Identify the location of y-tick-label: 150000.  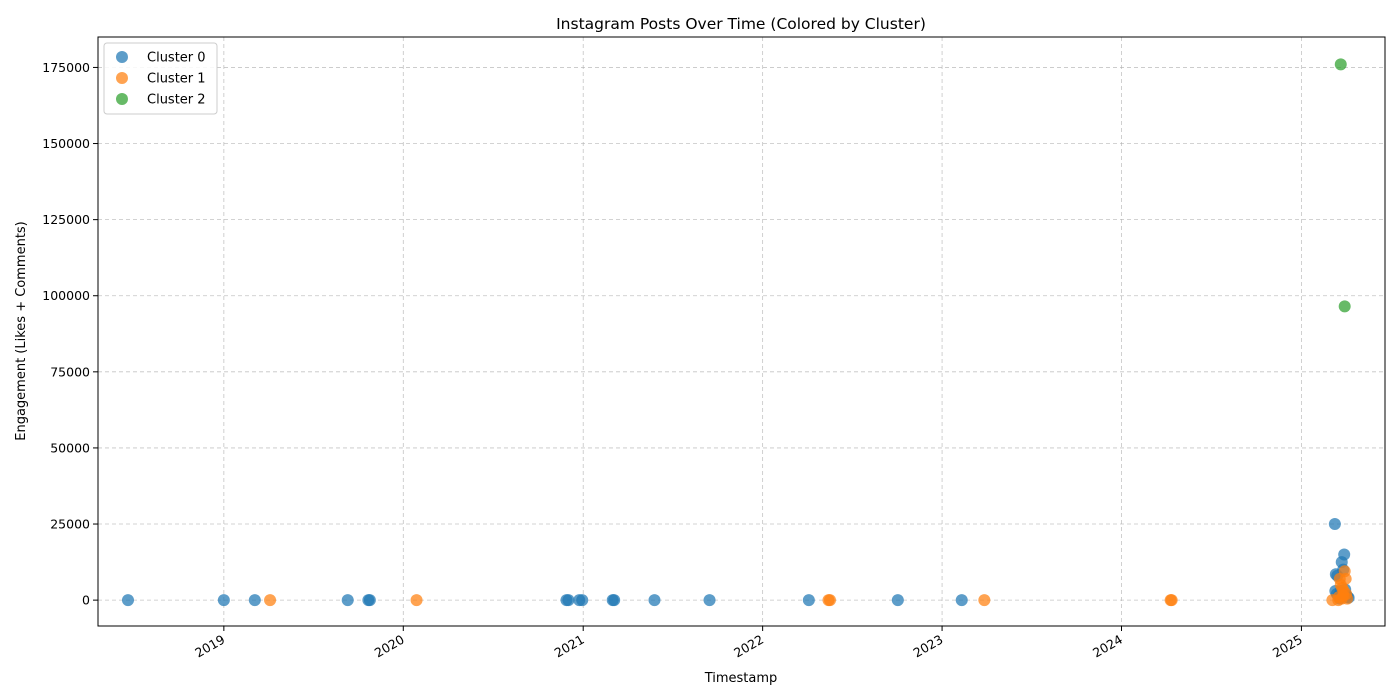
(66, 143).